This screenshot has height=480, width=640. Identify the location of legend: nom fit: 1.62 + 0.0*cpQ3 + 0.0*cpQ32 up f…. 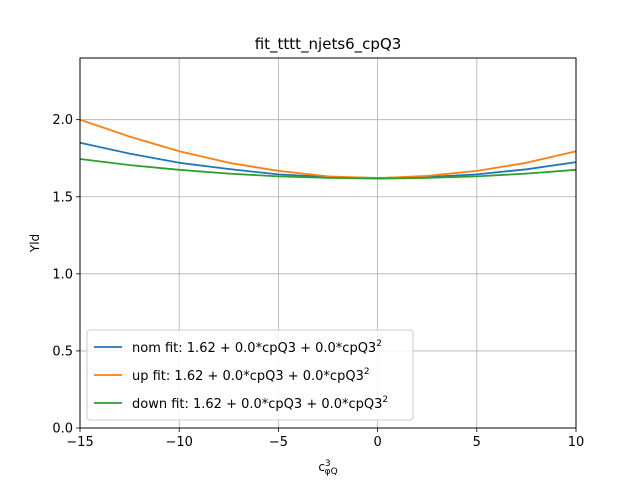
(250, 375).